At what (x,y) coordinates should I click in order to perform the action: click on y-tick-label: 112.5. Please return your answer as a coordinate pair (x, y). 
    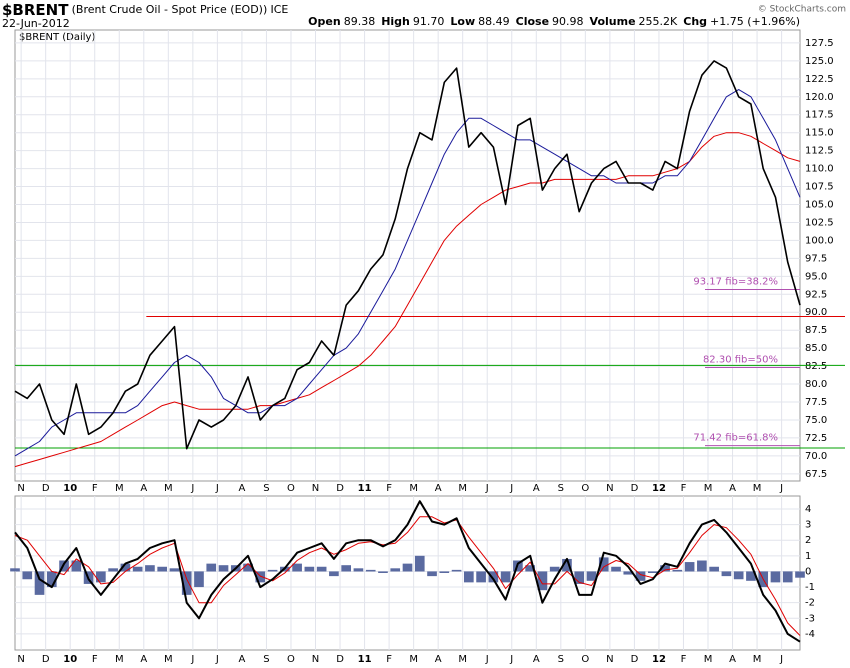
    Looking at the image, I should click on (819, 151).